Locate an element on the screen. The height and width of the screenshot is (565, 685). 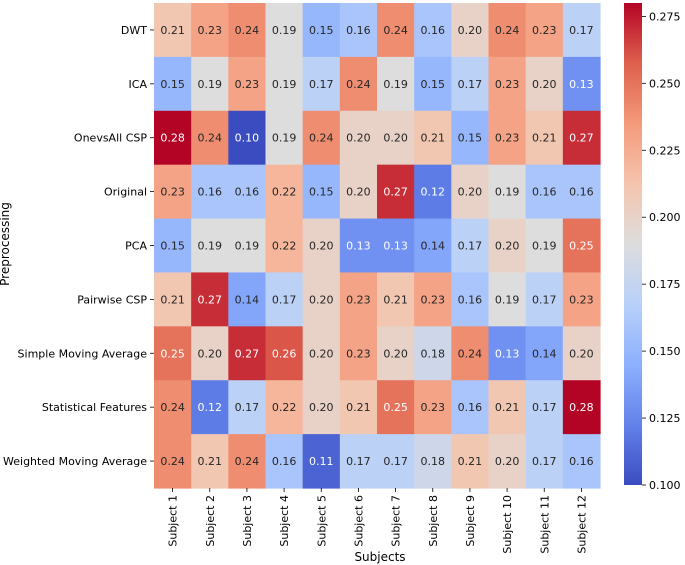
cell-value-label: 0.28 is located at coordinates (172, 138).